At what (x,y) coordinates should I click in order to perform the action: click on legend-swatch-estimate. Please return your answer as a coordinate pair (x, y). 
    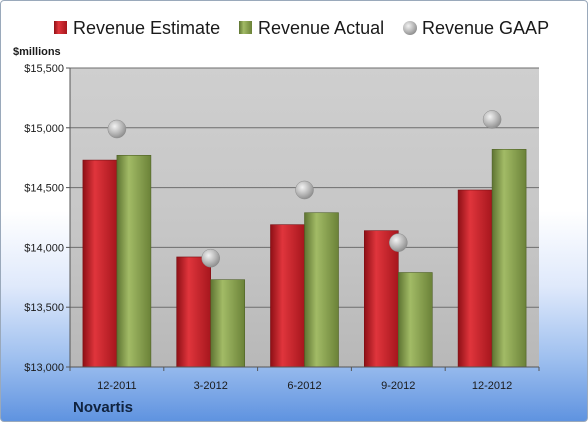
    Looking at the image, I should click on (60, 27).